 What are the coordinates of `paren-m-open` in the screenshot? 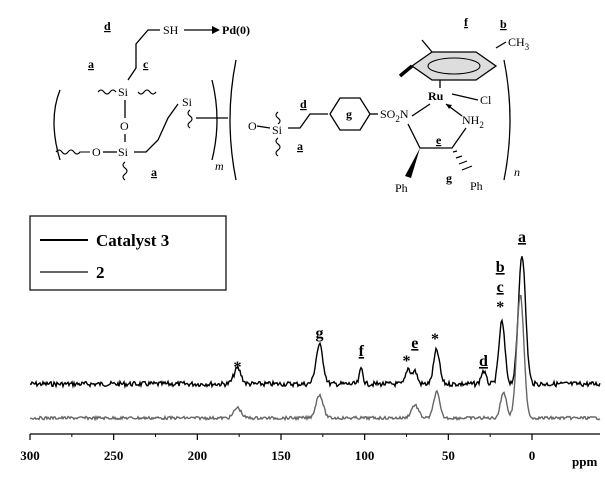 It's located at (57, 125).